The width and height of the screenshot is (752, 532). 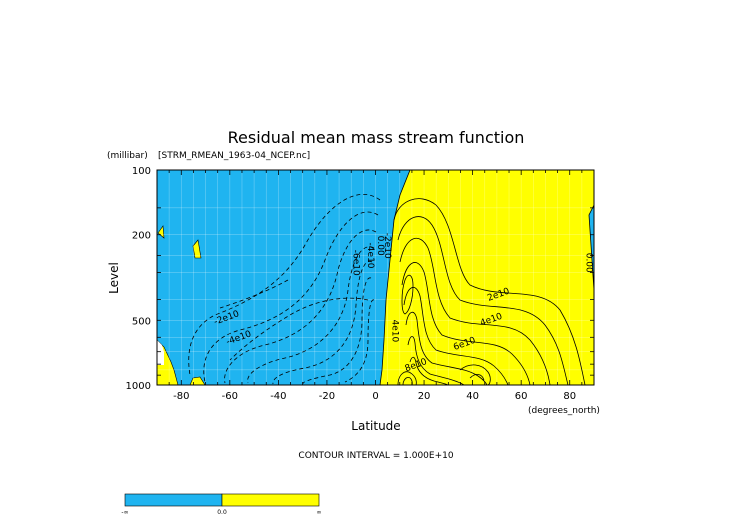 What do you see at coordinates (270, 500) in the screenshot?
I see `colorbar-positive` at bounding box center [270, 500].